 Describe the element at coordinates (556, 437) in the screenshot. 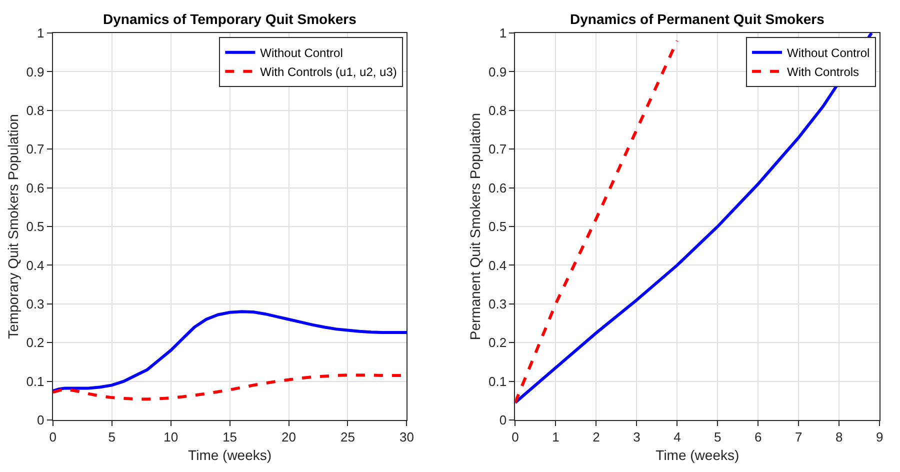

I see `x-tick-label: 1` at that location.